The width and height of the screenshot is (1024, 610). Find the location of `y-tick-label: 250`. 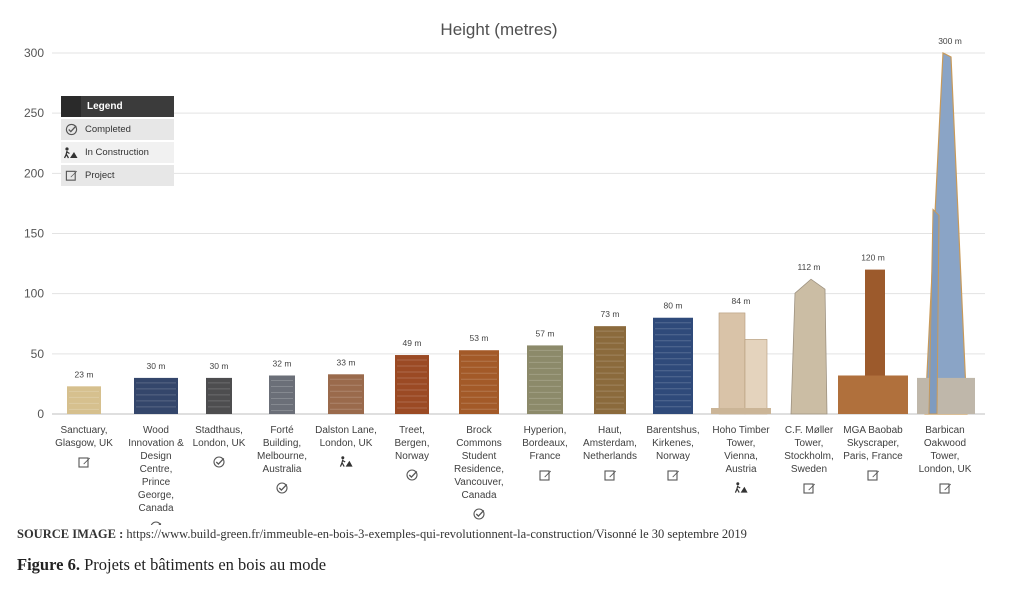

y-tick-label: 250 is located at coordinates (34, 113).